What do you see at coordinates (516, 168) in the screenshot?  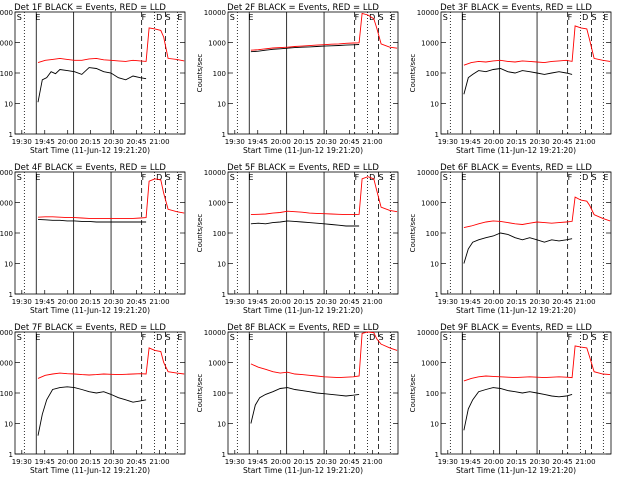 I see `panel-title: Det 6F BLACK = Events, RED = LLD` at bounding box center [516, 168].